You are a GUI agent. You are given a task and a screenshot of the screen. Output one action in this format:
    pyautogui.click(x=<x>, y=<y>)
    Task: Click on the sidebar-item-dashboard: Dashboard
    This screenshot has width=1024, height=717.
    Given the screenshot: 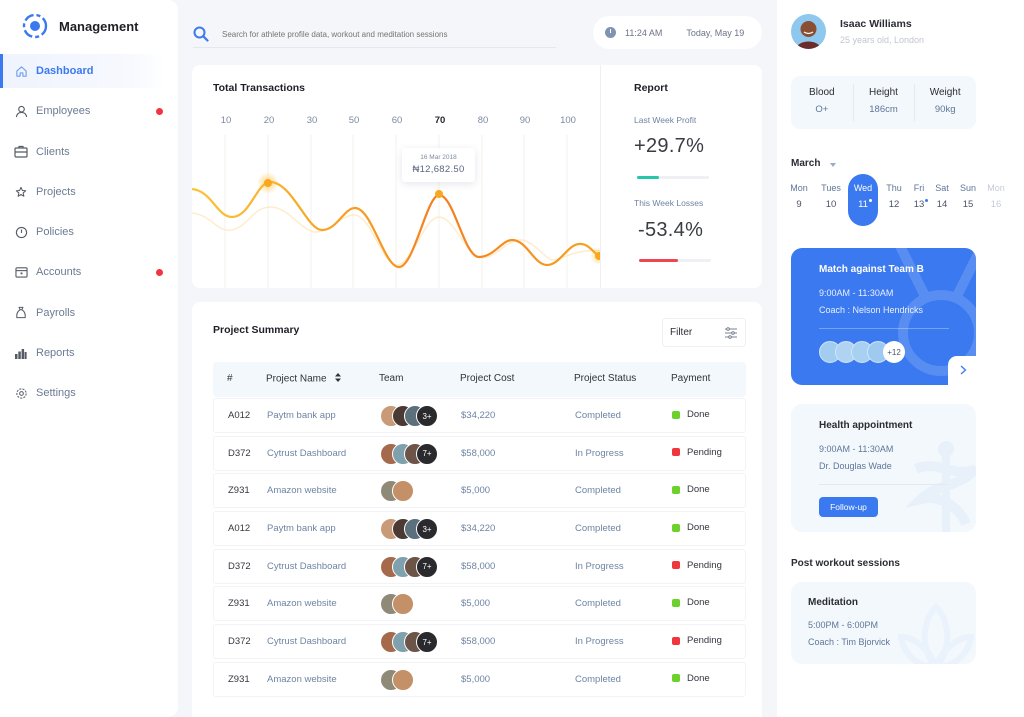 What is the action you would take?
    pyautogui.click(x=82, y=71)
    